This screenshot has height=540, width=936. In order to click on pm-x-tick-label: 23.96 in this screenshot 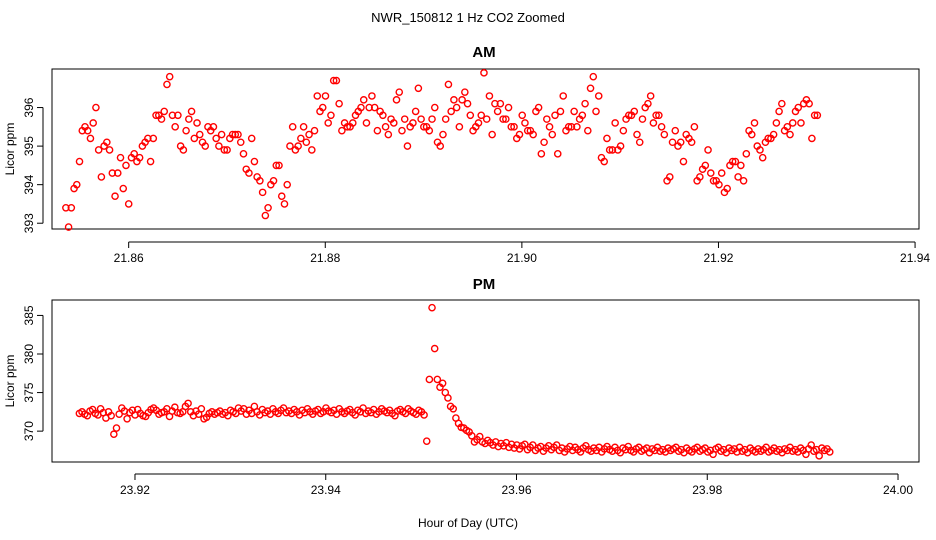, I will do `click(516, 490)`.